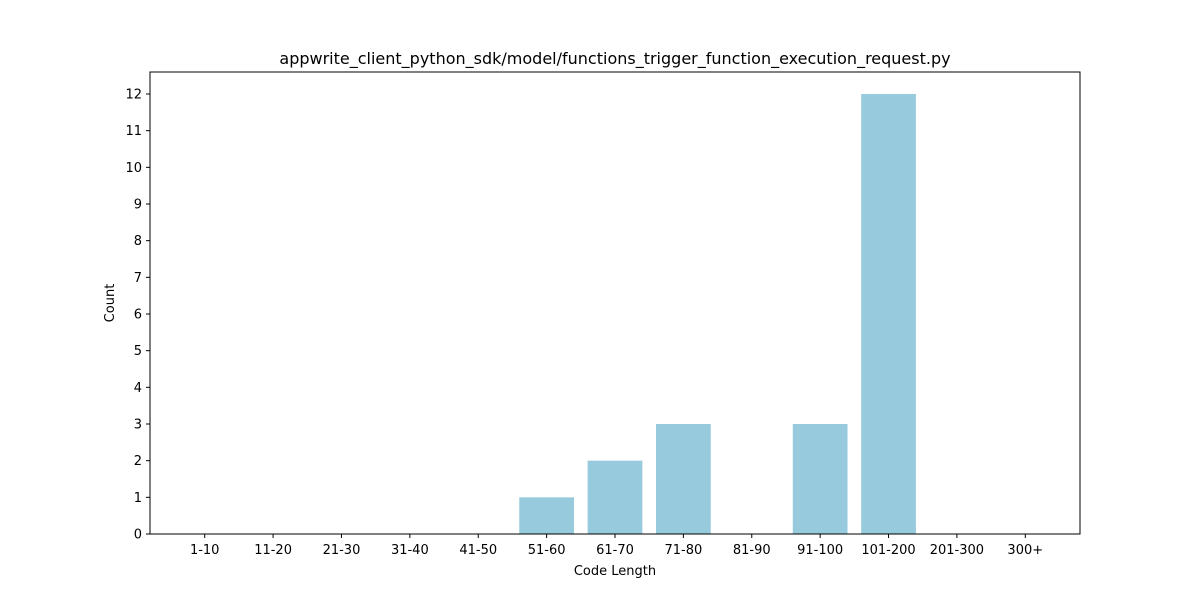 The image size is (1200, 600). What do you see at coordinates (342, 550) in the screenshot?
I see `x-tick-label: 21-30` at bounding box center [342, 550].